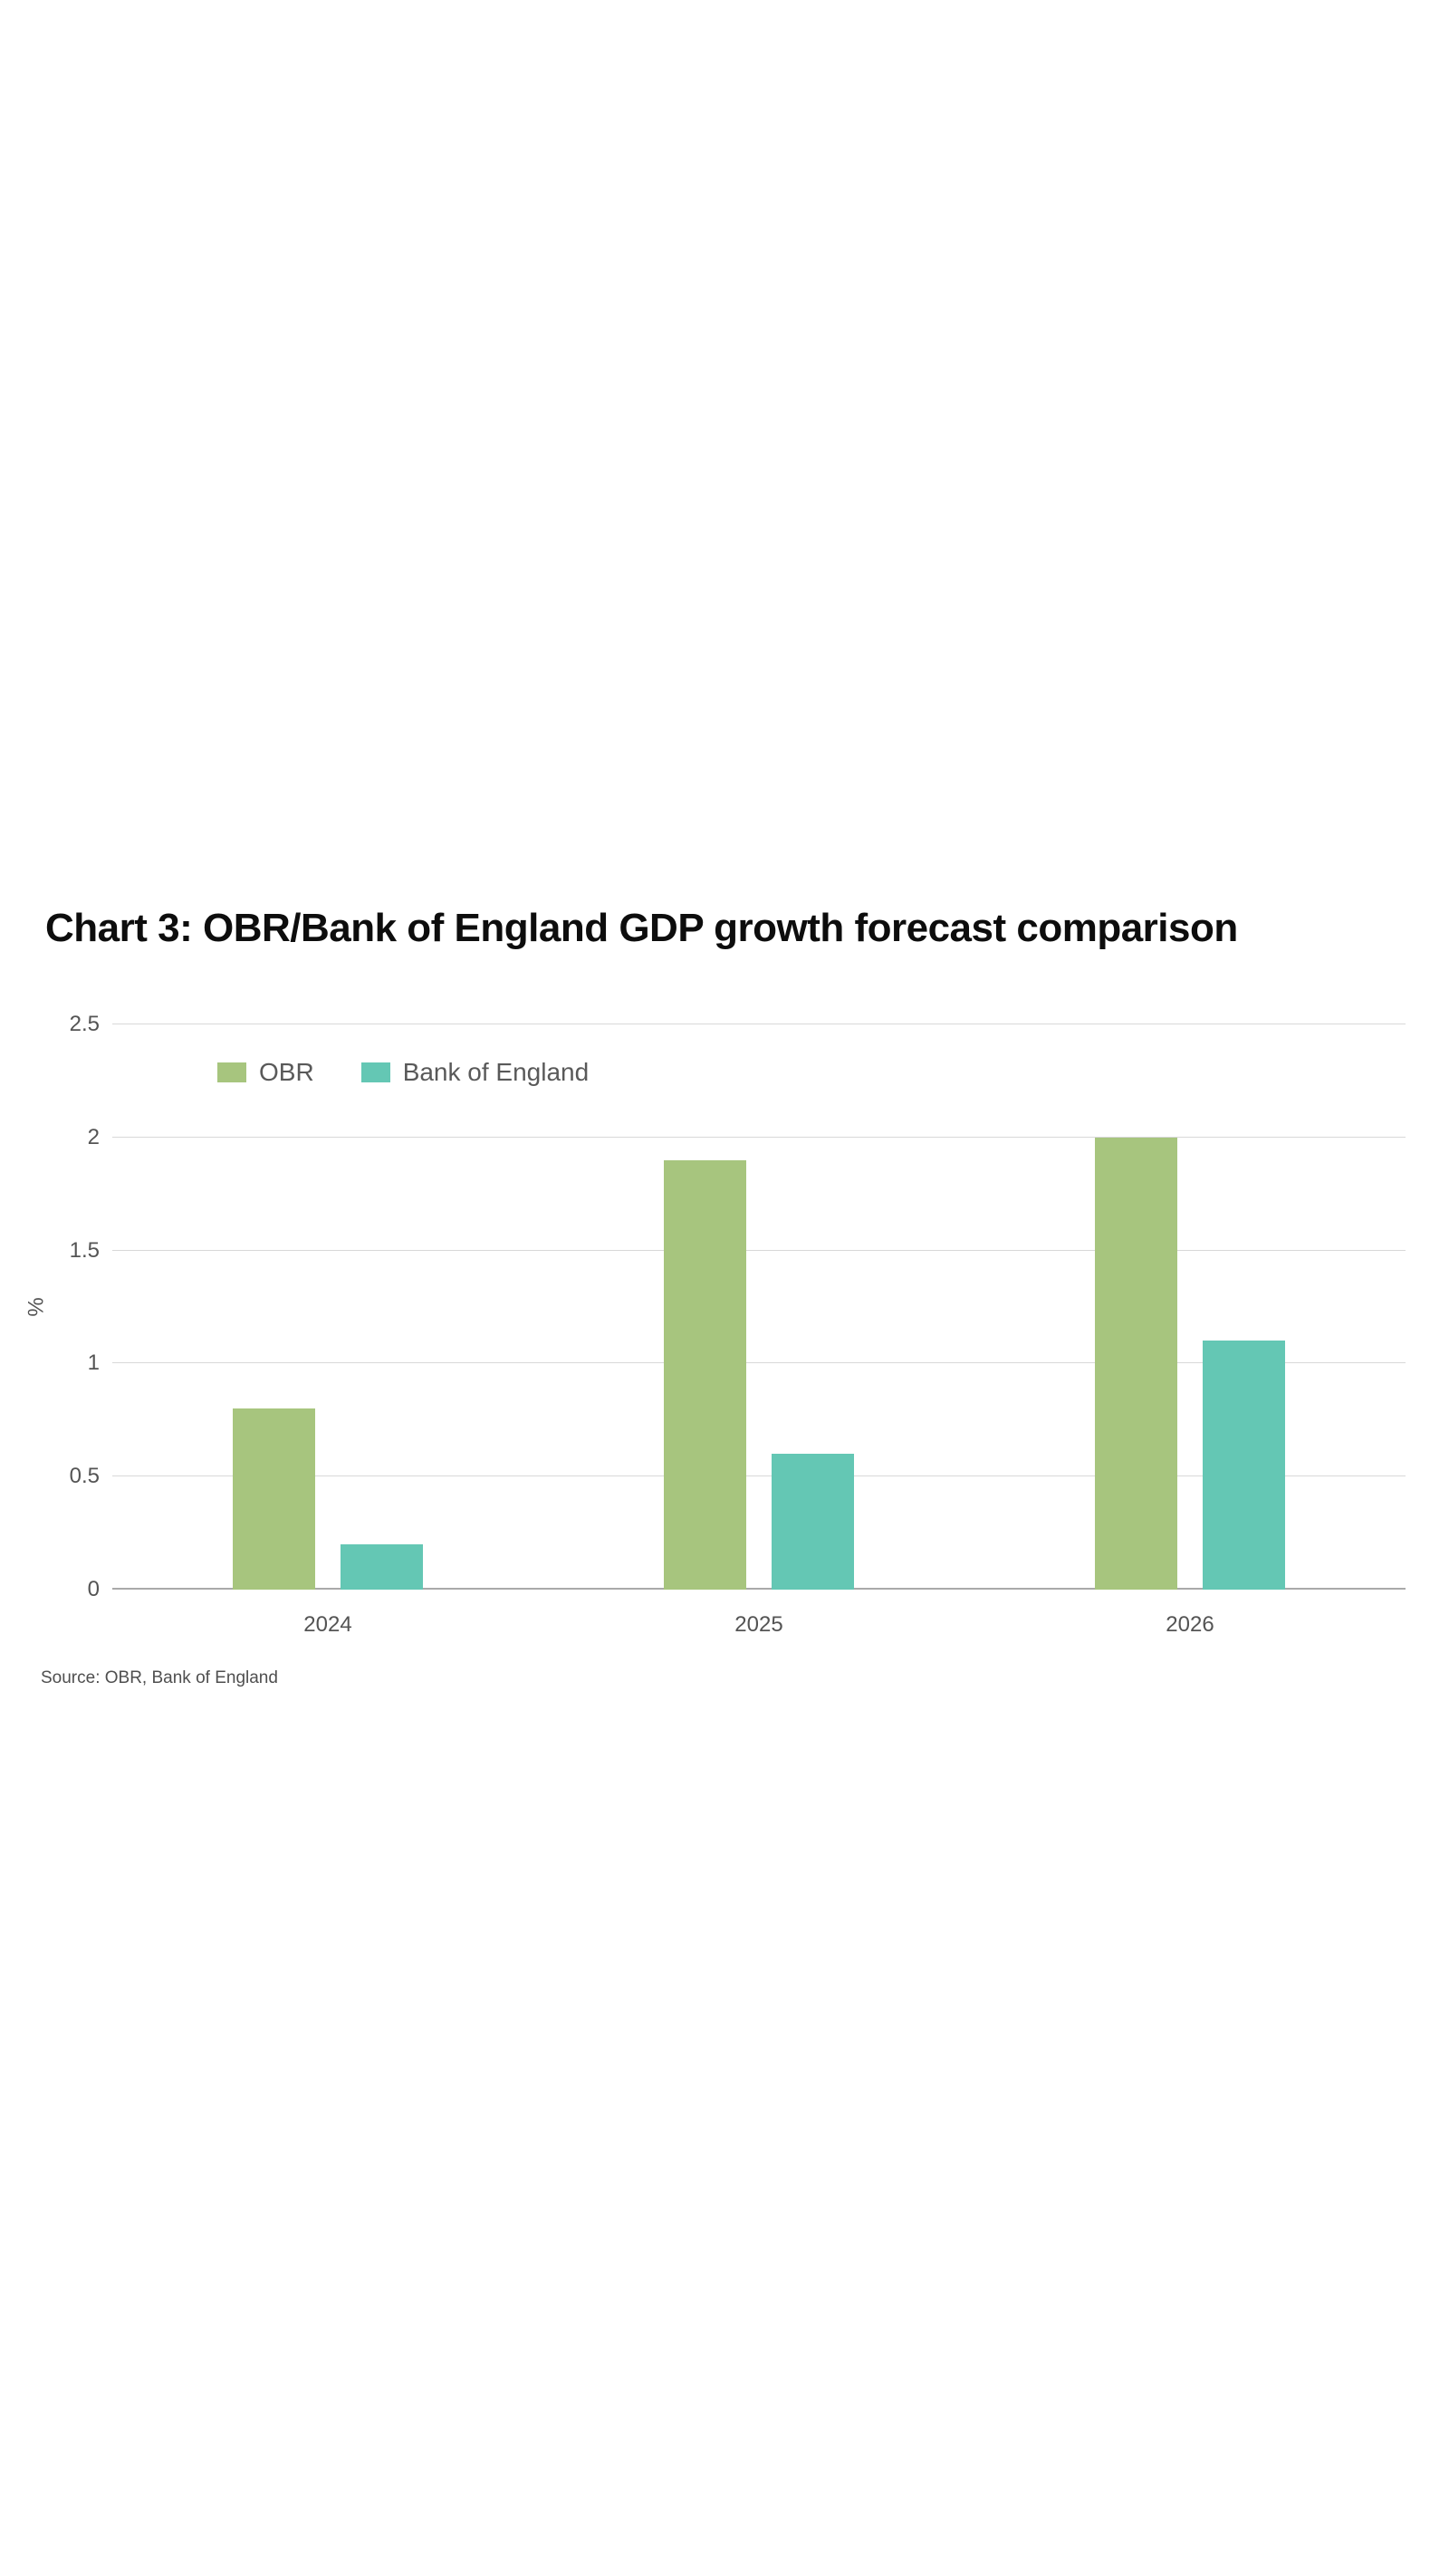  Describe the element at coordinates (1136, 1364) in the screenshot. I see `bar-obr-2026` at that location.